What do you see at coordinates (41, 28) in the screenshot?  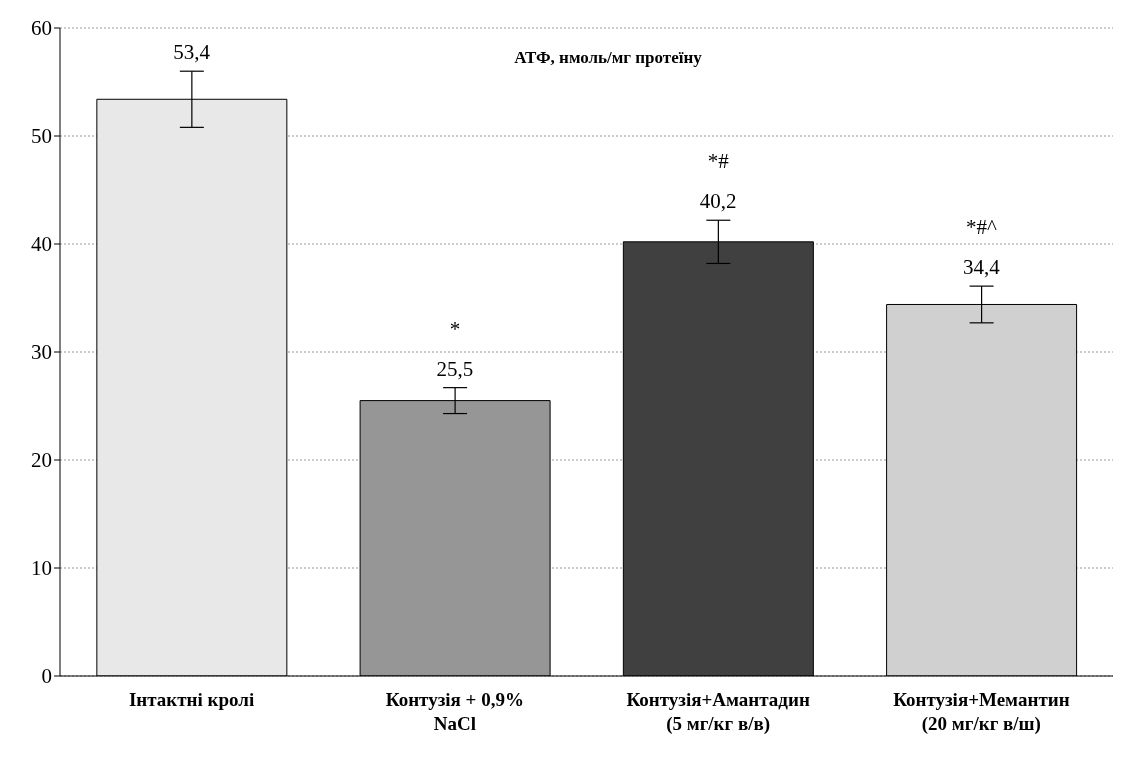 I see `y-tick-label: 60` at bounding box center [41, 28].